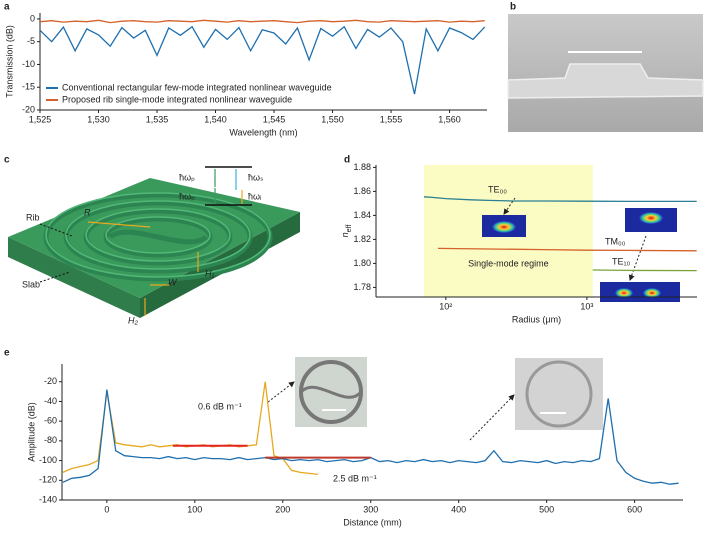  I want to click on y-tick-label: 1.86, so click(362, 191).